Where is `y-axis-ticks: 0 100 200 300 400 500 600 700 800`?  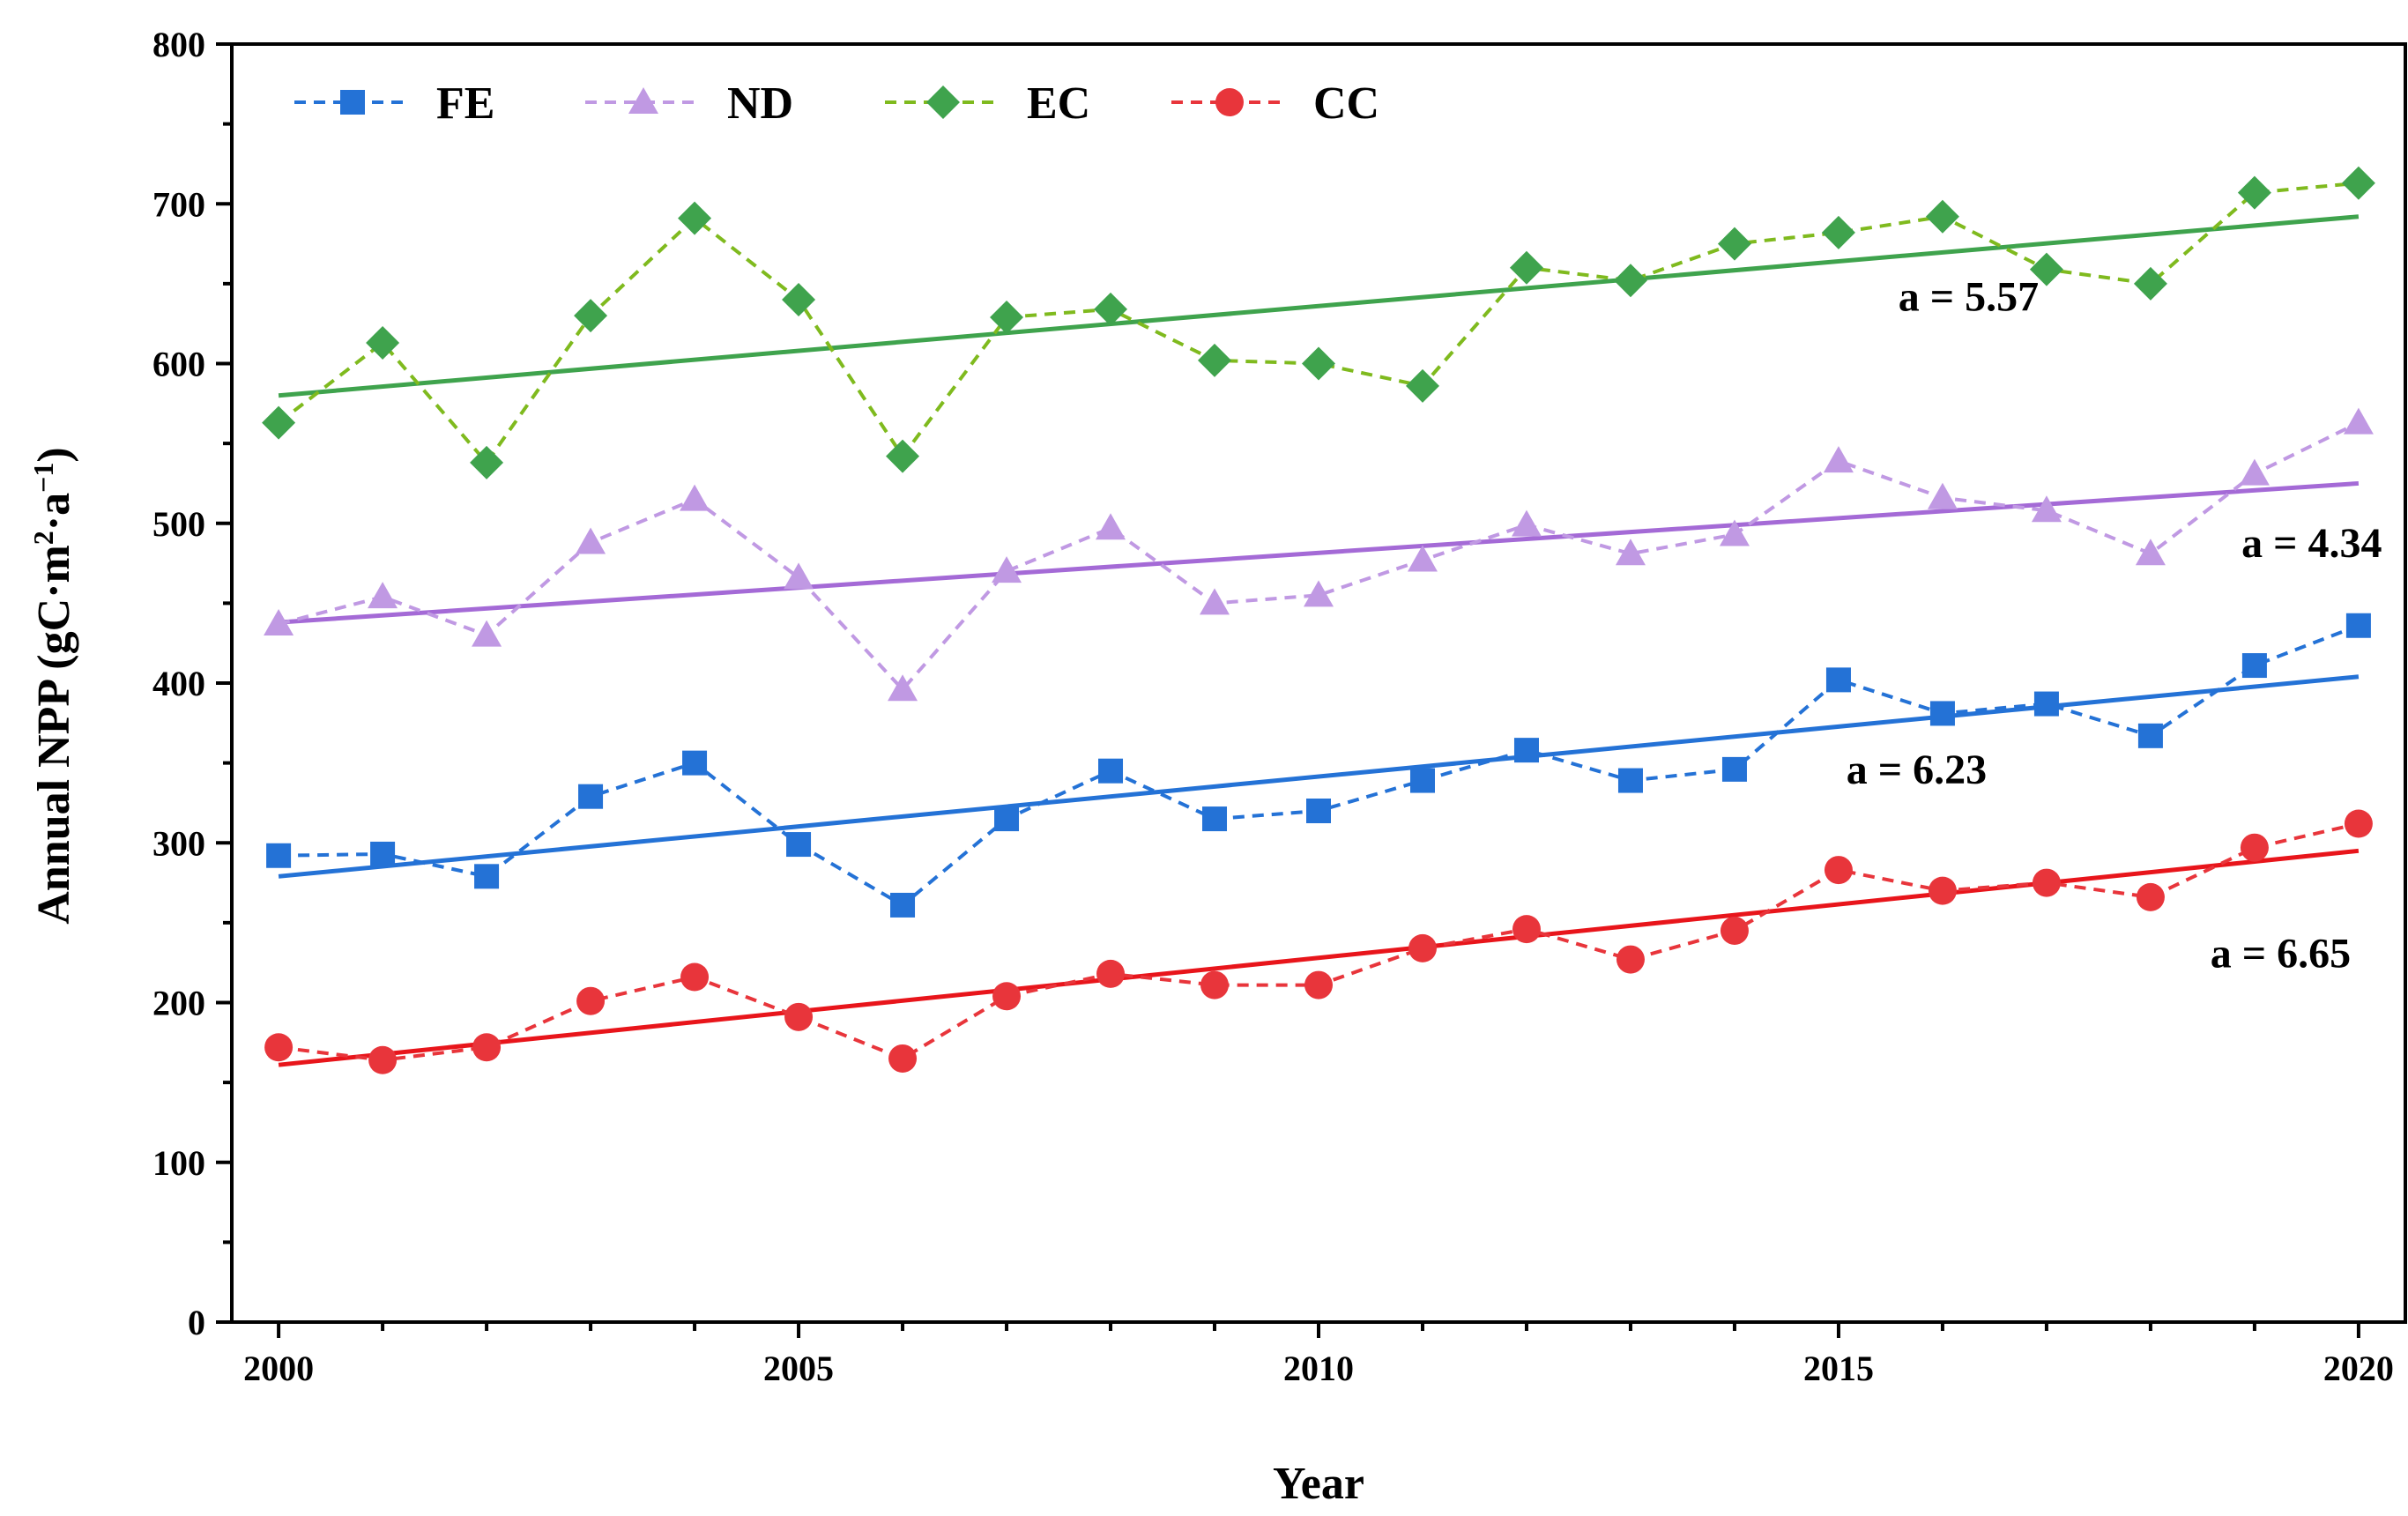
y-axis-ticks: 0 100 200 300 400 500 600 700 800 is located at coordinates (192, 683).